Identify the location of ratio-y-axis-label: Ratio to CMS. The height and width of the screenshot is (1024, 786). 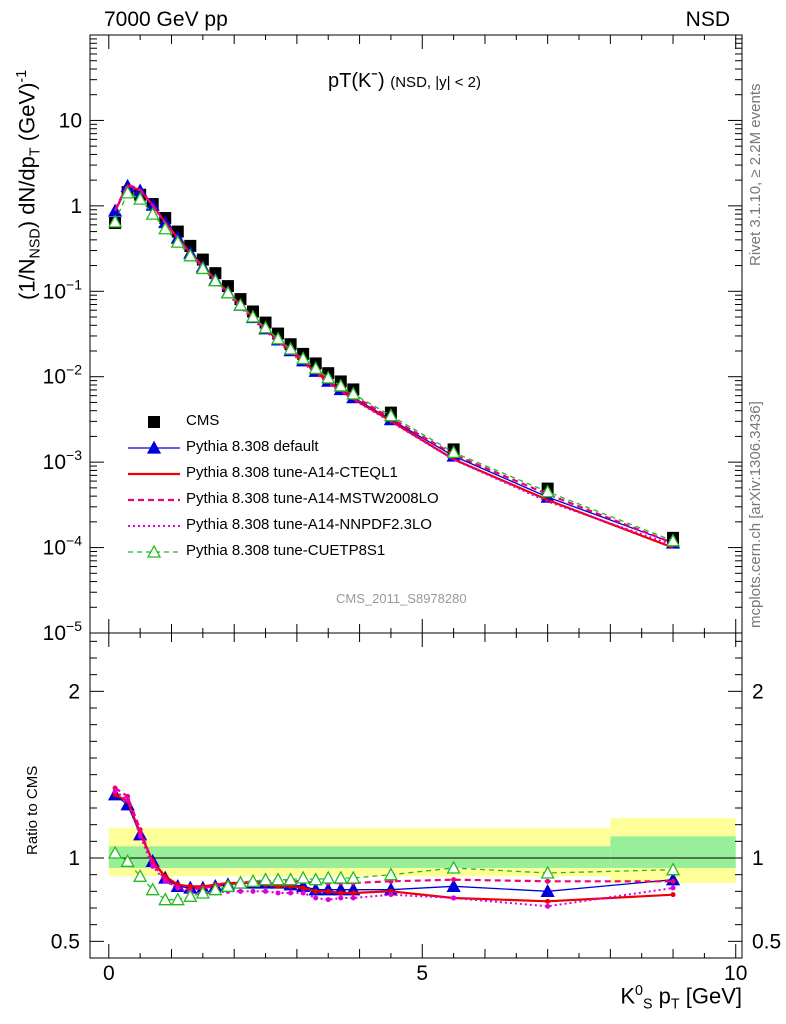
(32, 810).